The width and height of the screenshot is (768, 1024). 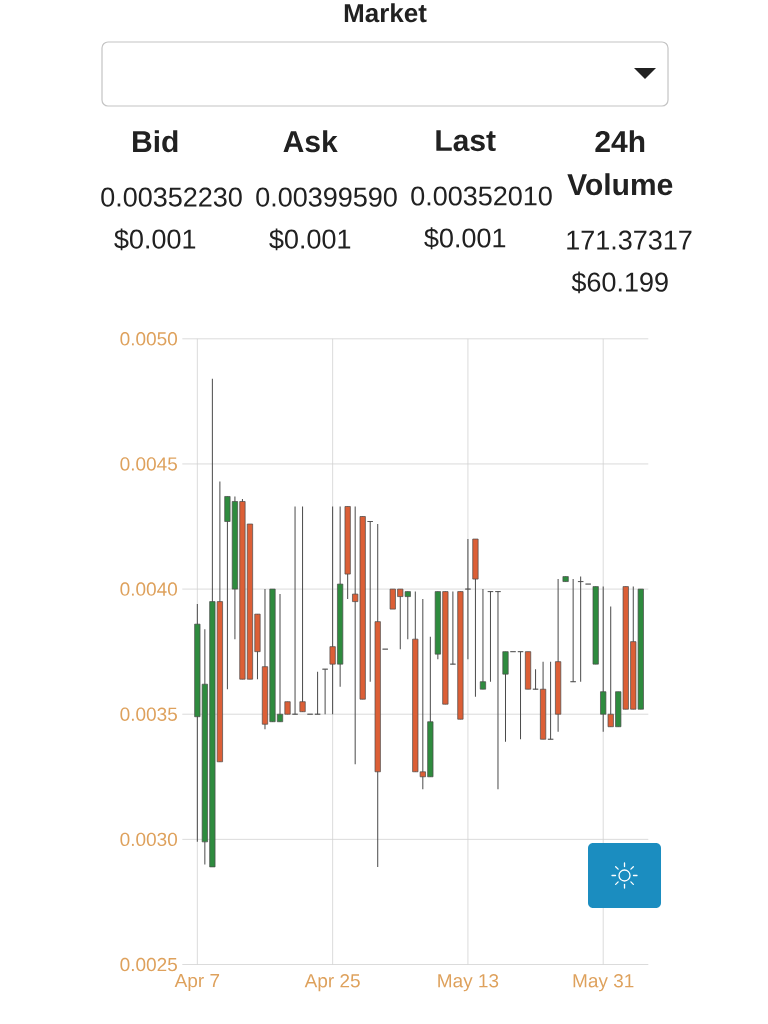 I want to click on text: Market, so click(x=385, y=13).